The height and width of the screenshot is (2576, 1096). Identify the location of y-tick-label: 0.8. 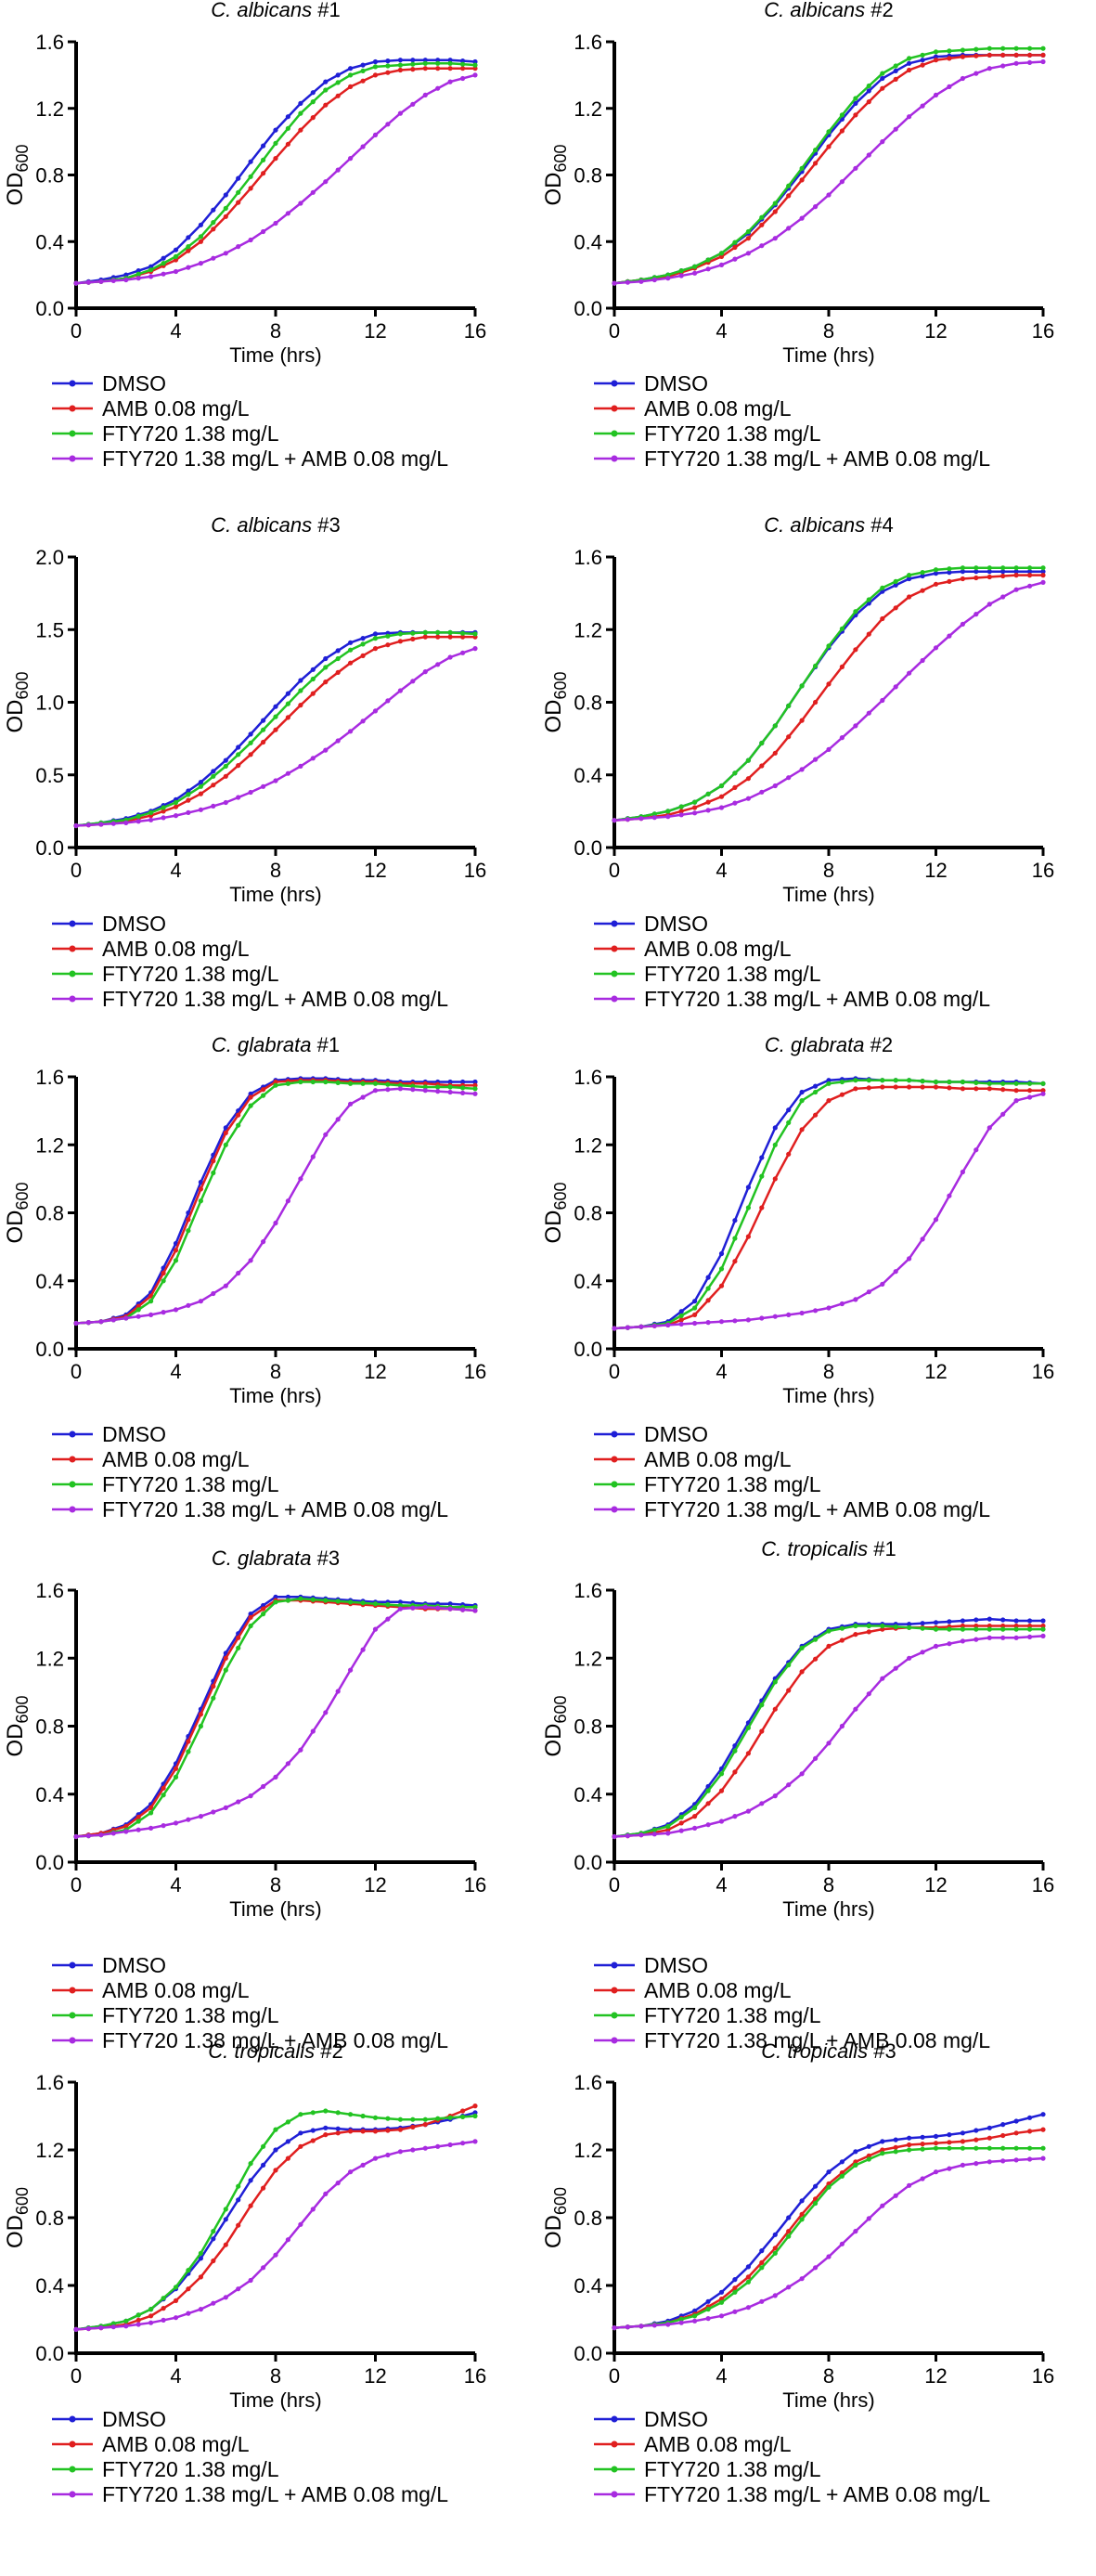
(588, 1213).